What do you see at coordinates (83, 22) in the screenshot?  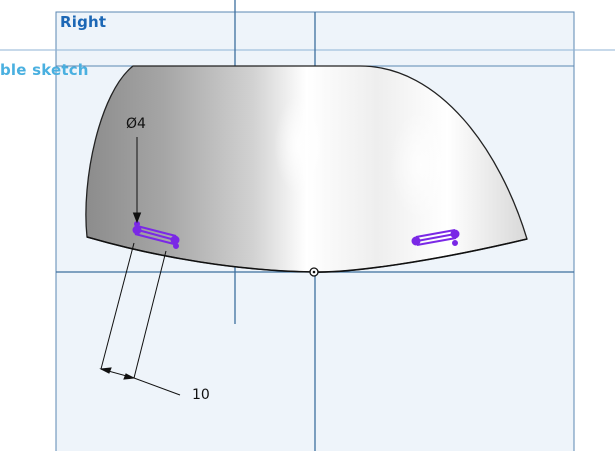 I see `right-plane-label: Right` at bounding box center [83, 22].